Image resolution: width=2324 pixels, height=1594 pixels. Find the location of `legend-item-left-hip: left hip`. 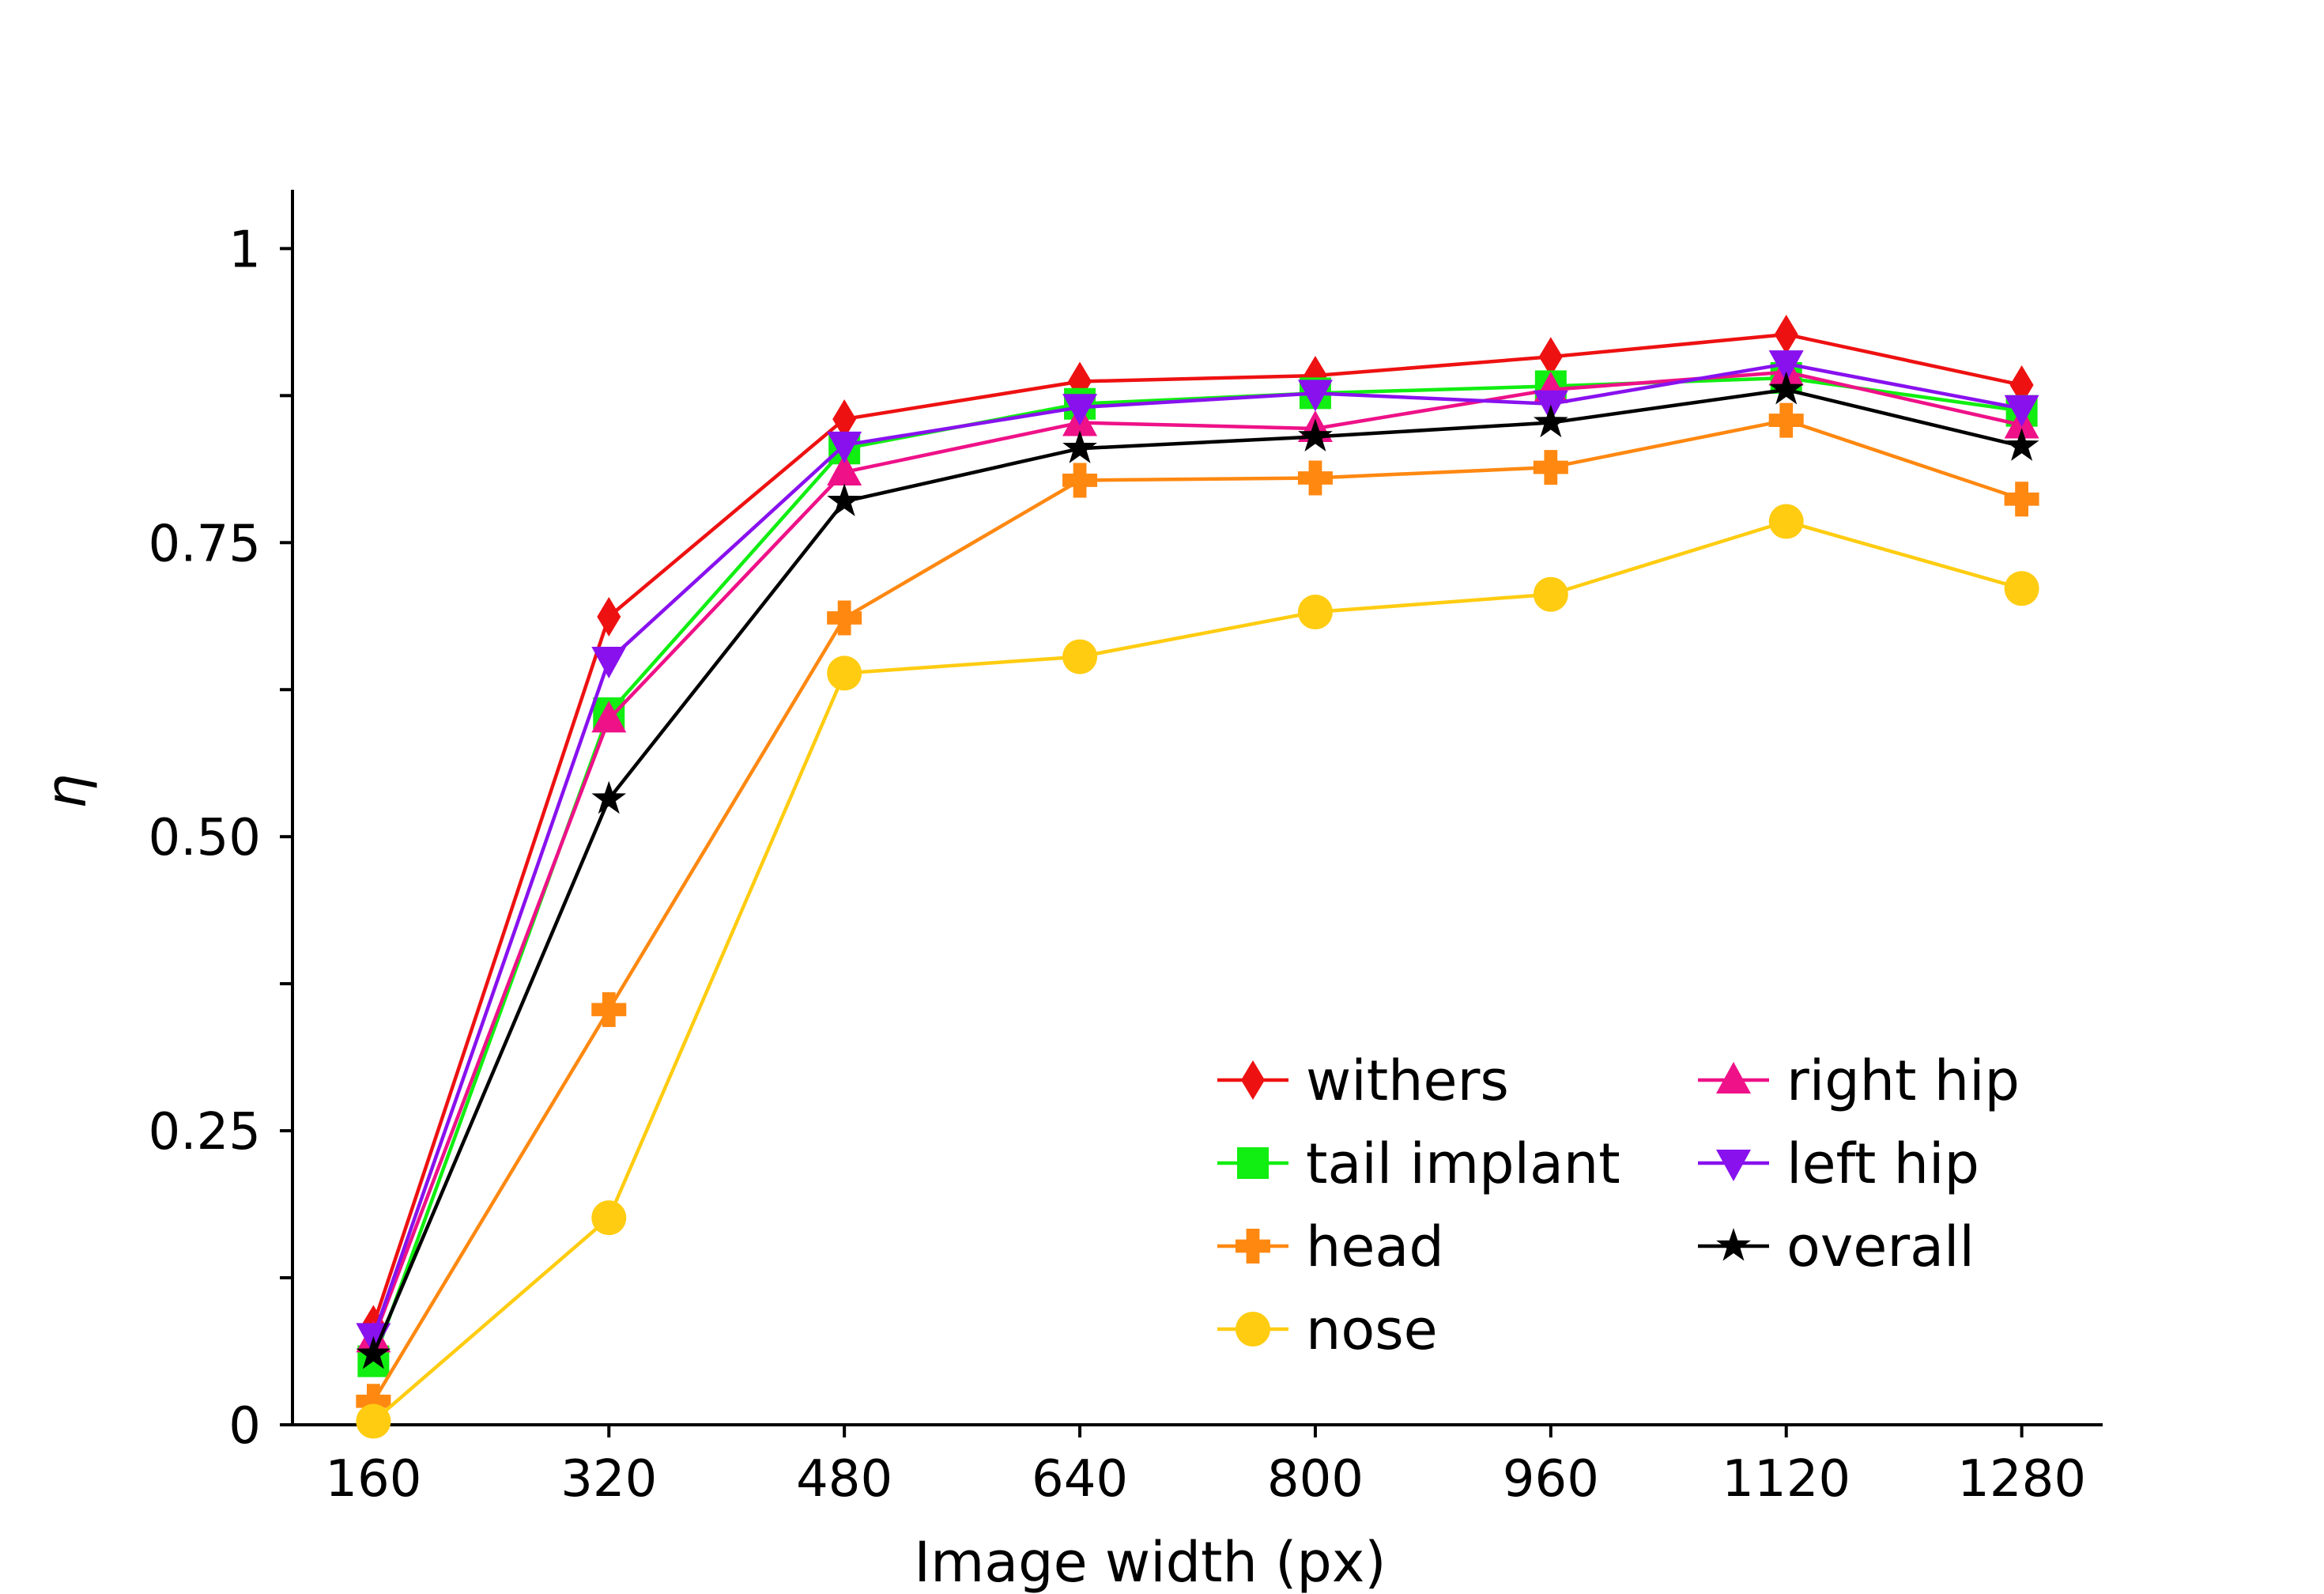

legend-item-left-hip: left hip is located at coordinates (1838, 1163).